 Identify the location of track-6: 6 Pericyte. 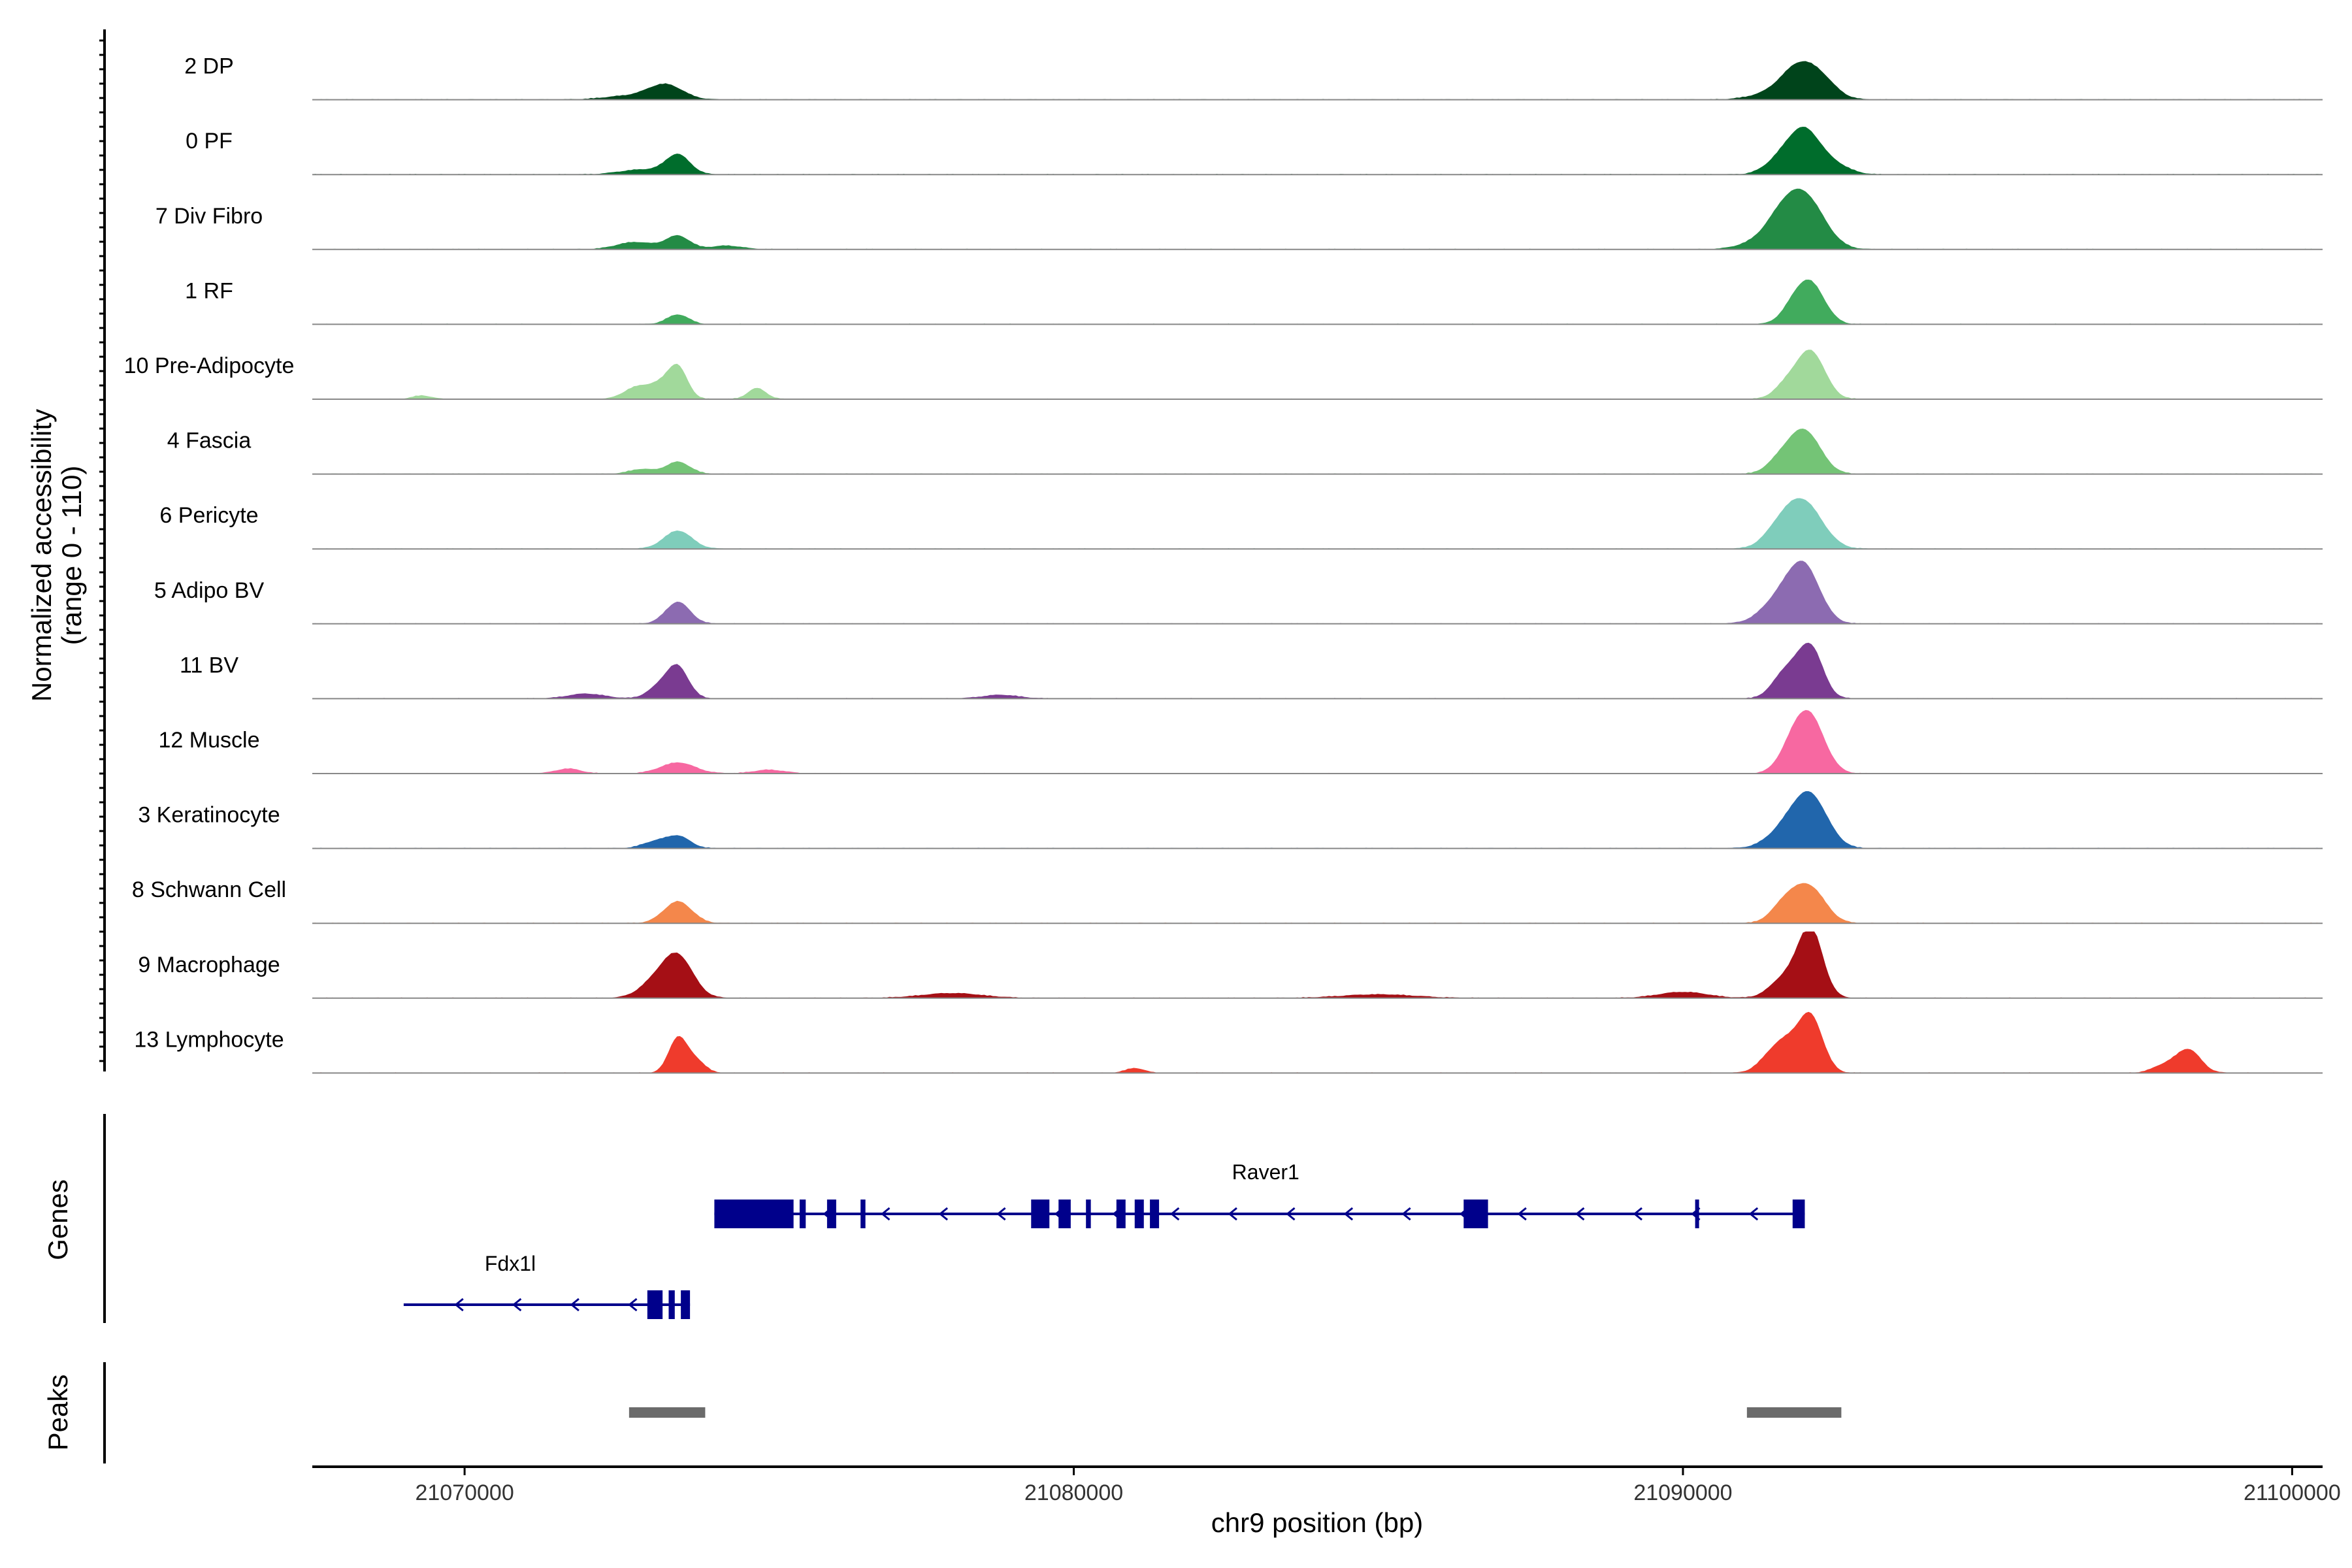
(1241, 524).